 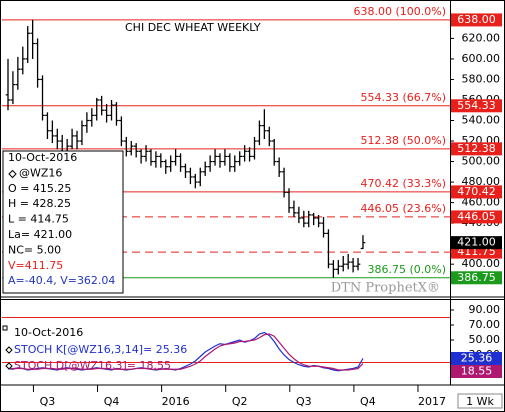 I want to click on interval-label: 1 Wk, so click(x=480, y=401).